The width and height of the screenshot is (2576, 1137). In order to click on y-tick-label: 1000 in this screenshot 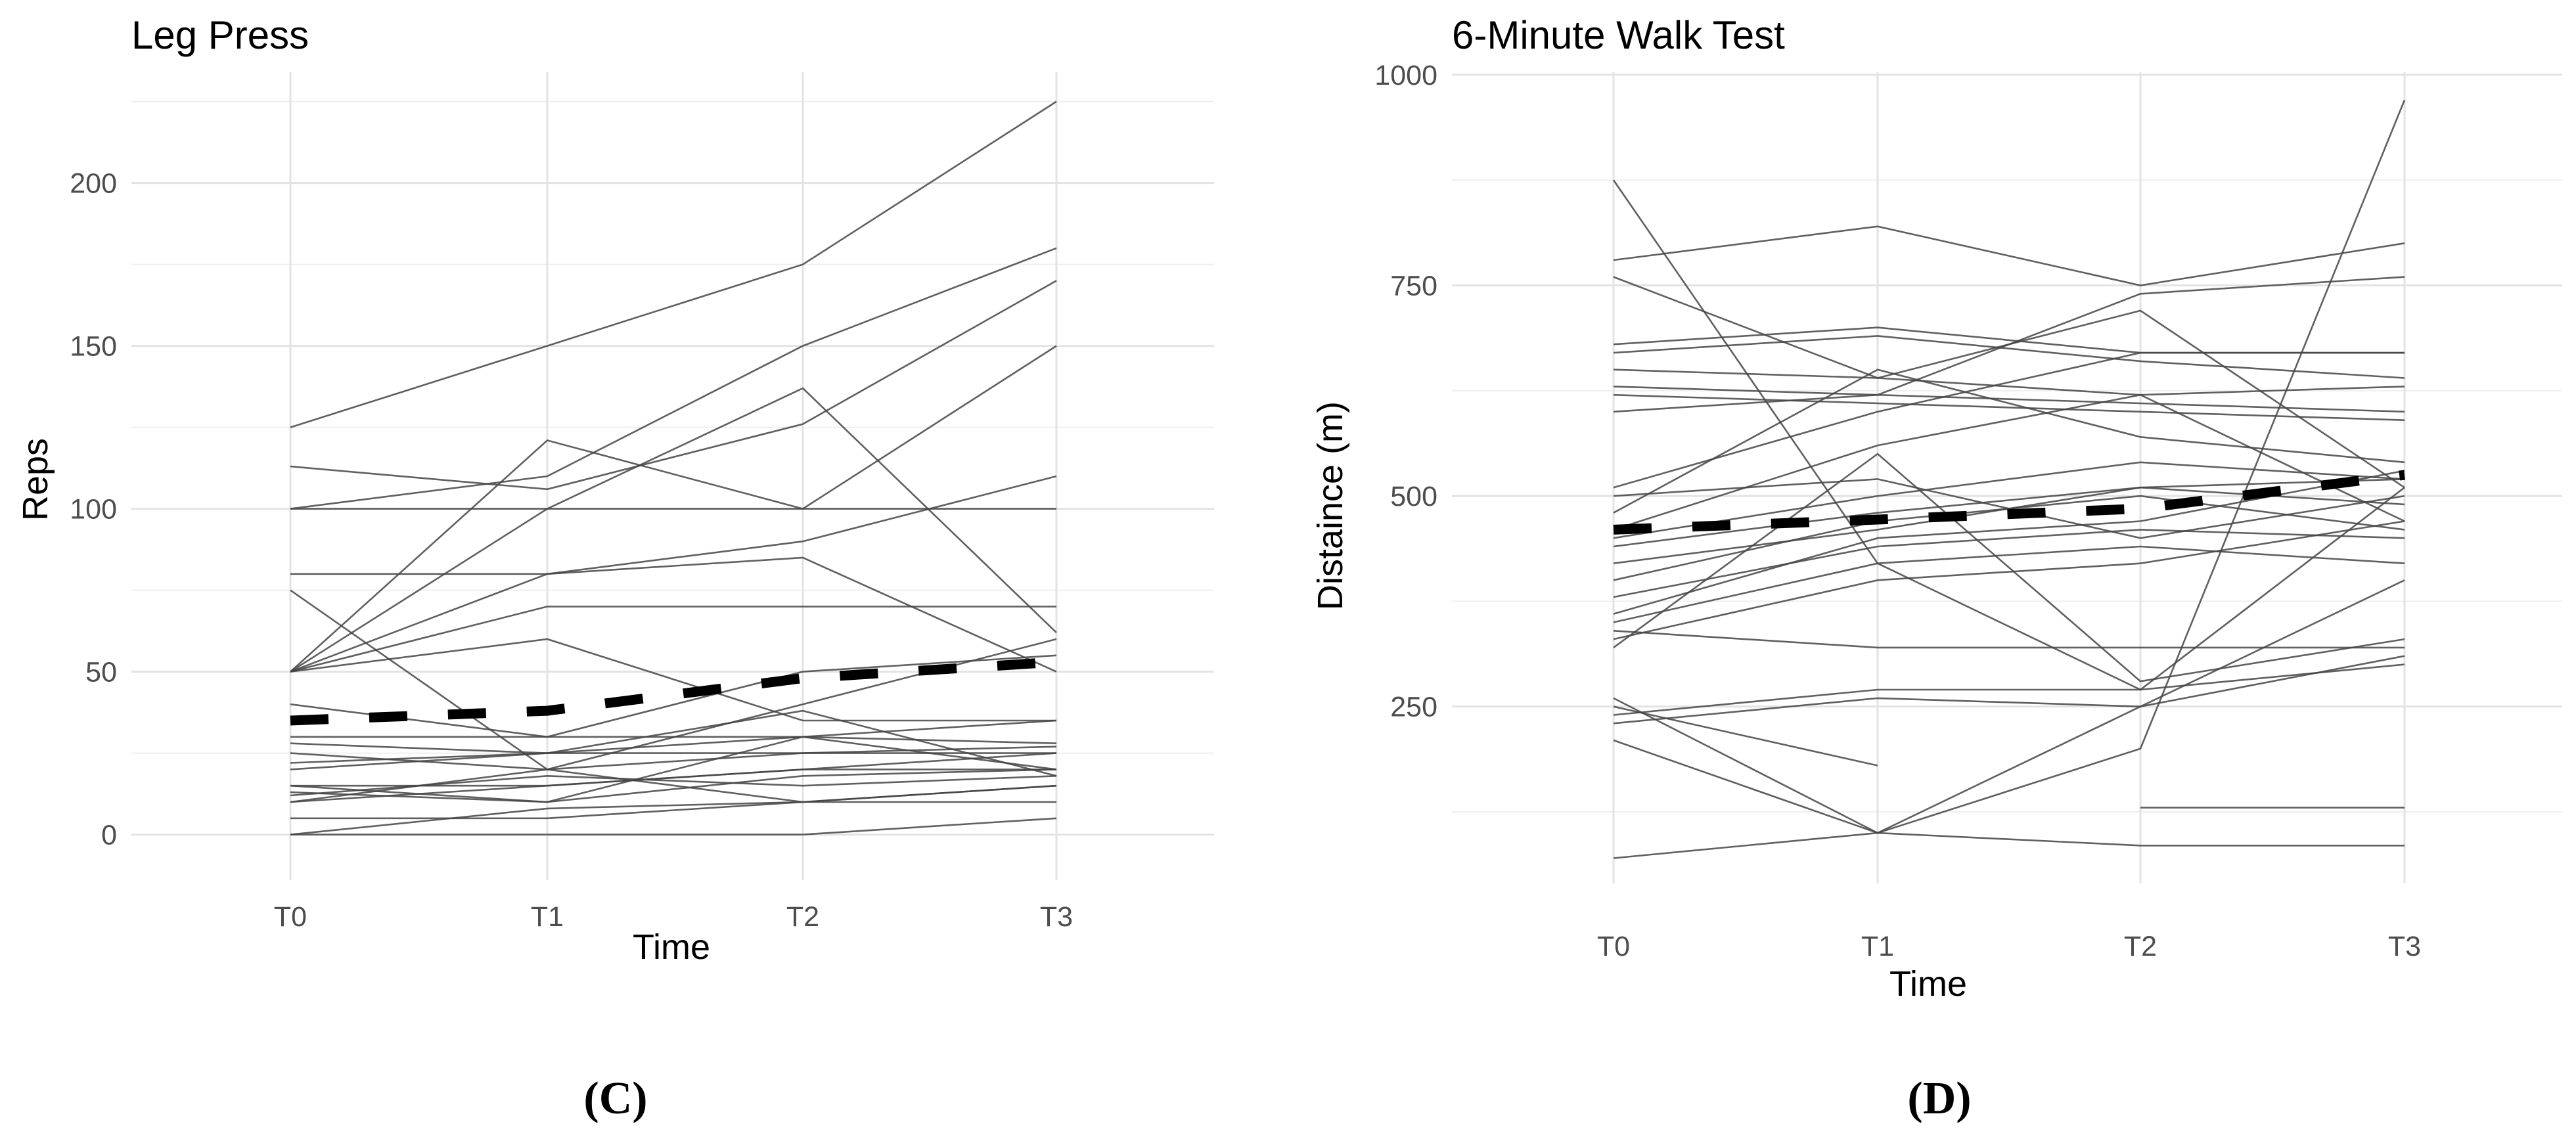, I will do `click(1405, 75)`.